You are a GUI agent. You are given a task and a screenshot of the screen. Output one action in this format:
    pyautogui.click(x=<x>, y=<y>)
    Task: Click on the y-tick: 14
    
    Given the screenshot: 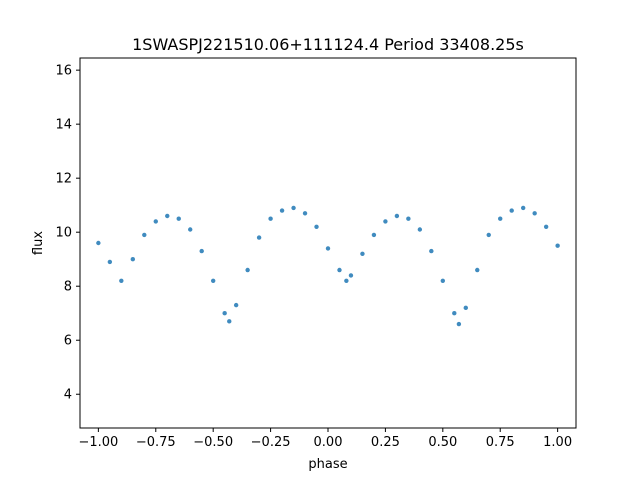 What is the action you would take?
    pyautogui.click(x=67, y=125)
    